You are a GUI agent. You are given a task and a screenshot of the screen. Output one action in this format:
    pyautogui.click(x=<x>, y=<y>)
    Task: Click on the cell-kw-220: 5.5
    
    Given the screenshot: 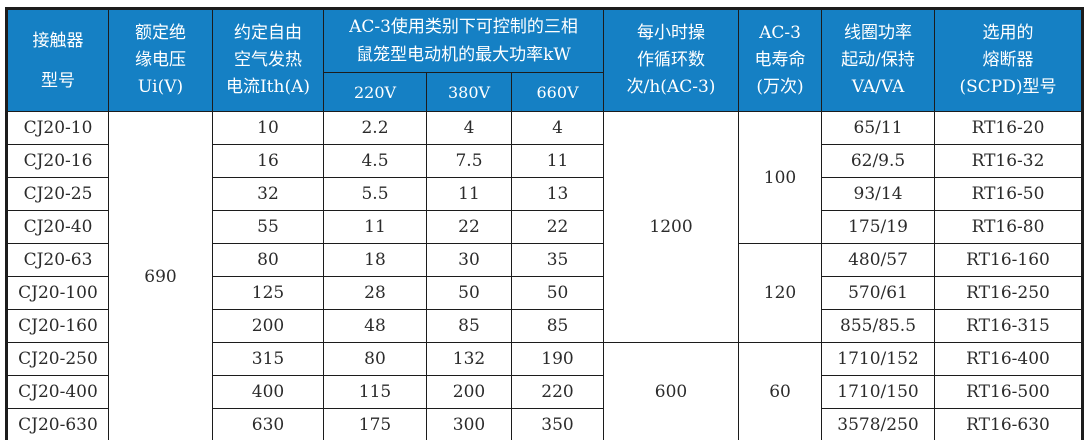 What is the action you would take?
    pyautogui.click(x=375, y=194)
    